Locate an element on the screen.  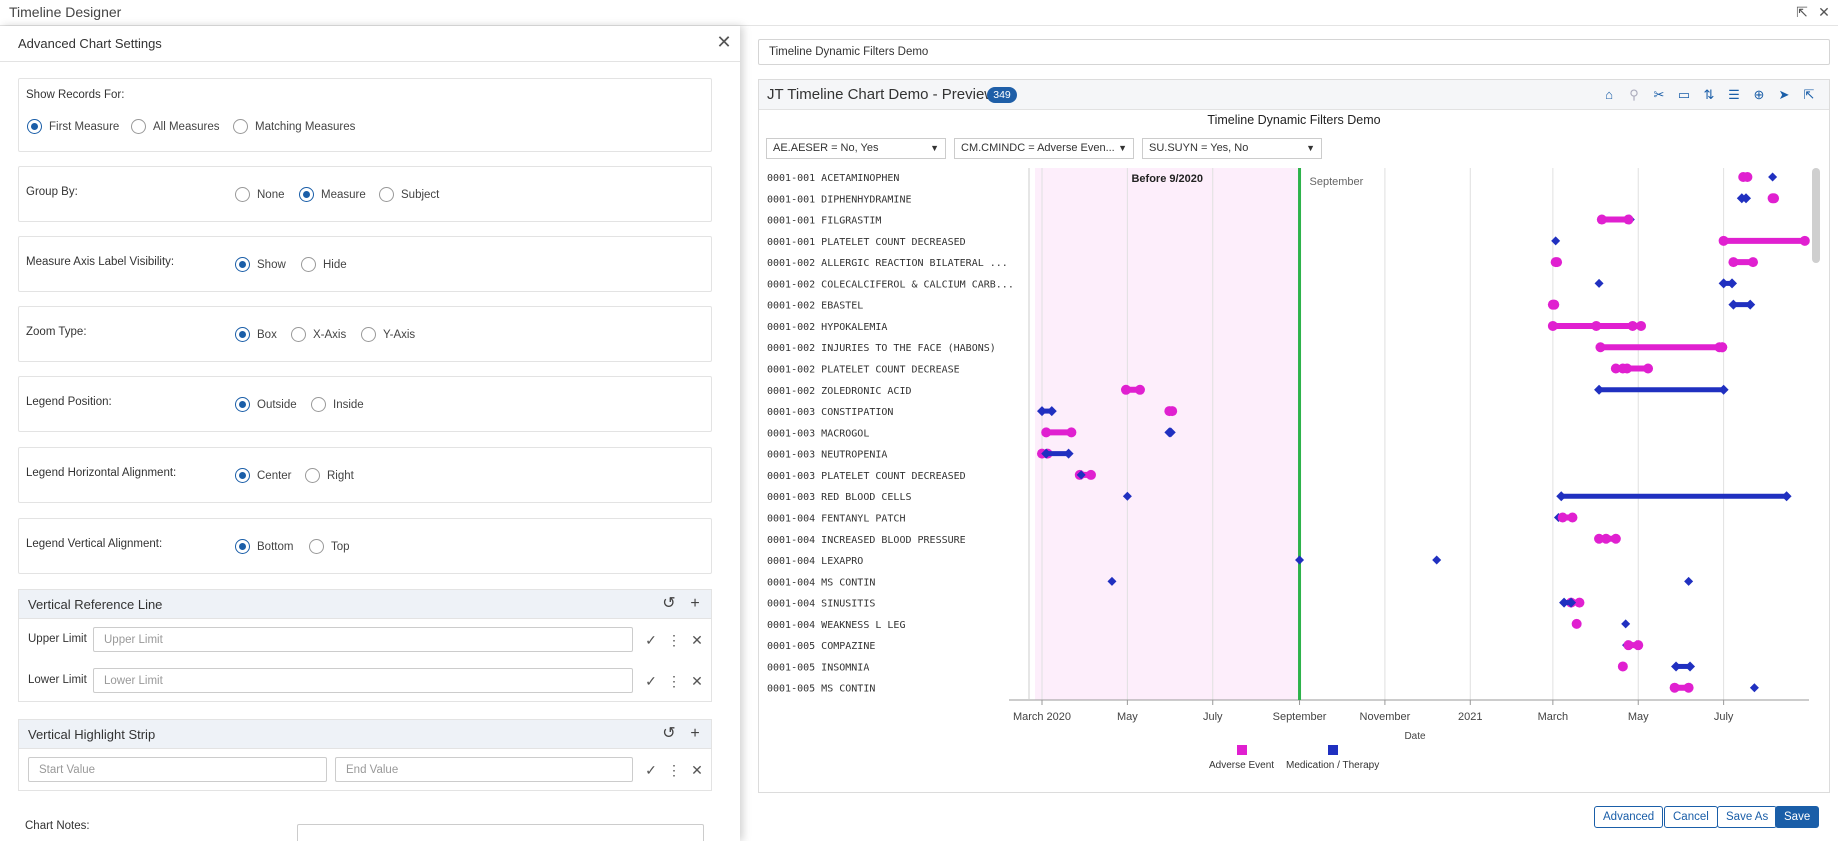
section-header: Vertical Highlight Strip ↺ + is located at coordinates (365, 734).